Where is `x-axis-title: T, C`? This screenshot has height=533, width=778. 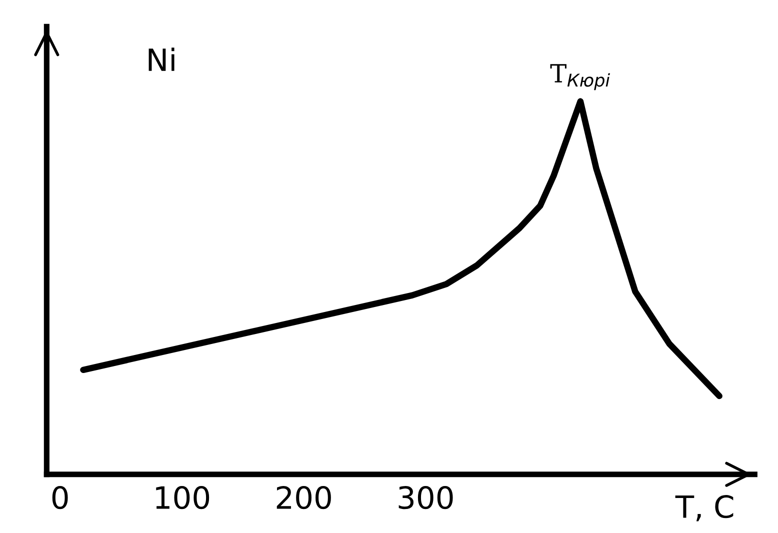 x-axis-title: T, C is located at coordinates (704, 508).